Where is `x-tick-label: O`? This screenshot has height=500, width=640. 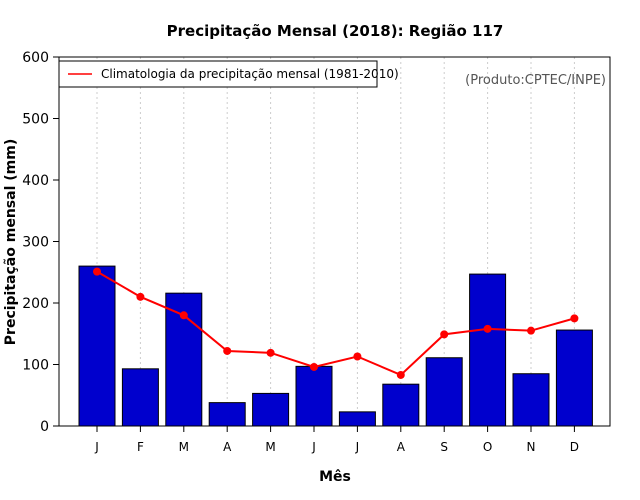 x-tick-label: O is located at coordinates (487, 447).